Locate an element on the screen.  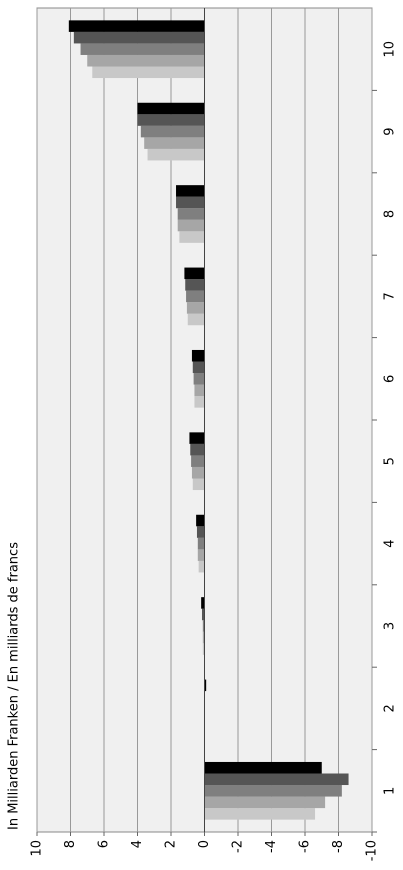
y-tick-label: 4 is located at coordinates (137, 844).